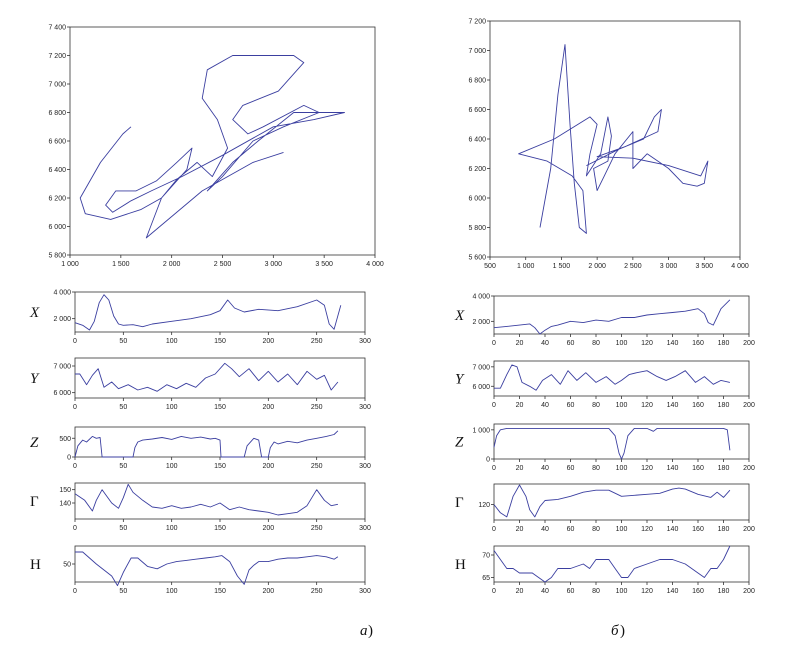 This screenshot has height=662, width=786. Describe the element at coordinates (597, 266) in the screenshot. I see `x-tick-label: 2 000` at that location.